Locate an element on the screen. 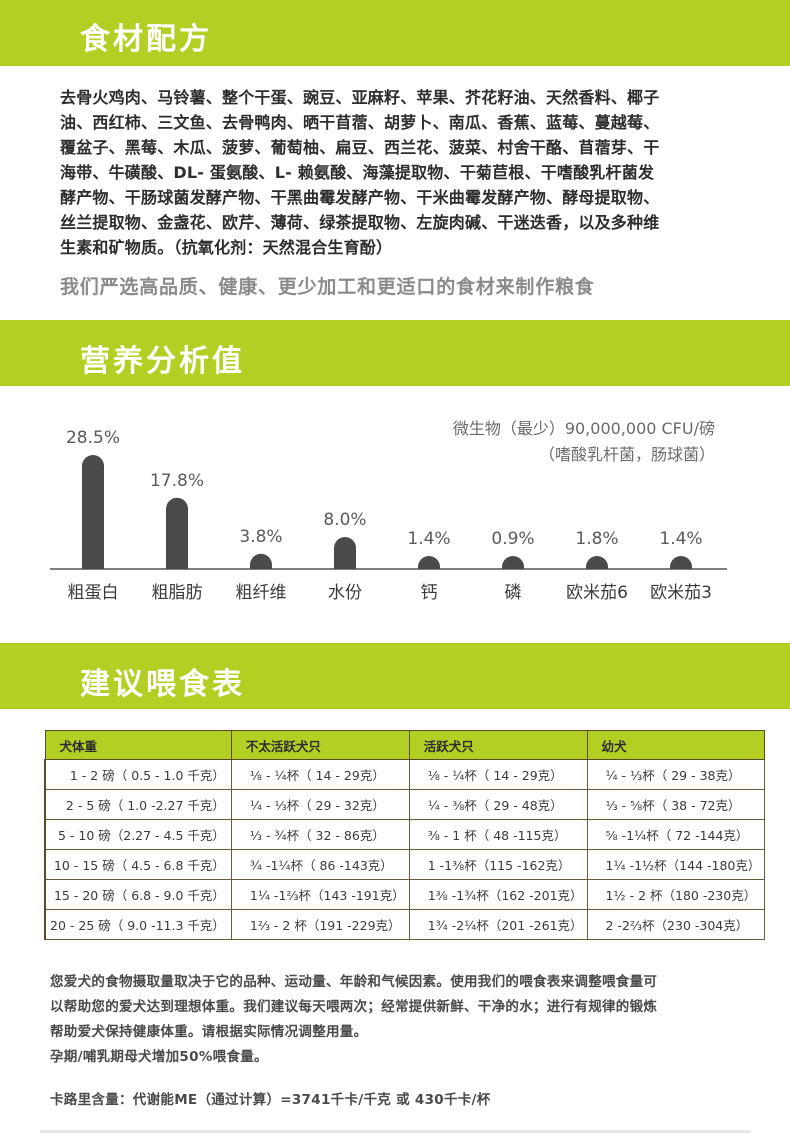  nutrition-banner: 营养分析值 is located at coordinates (395, 353).